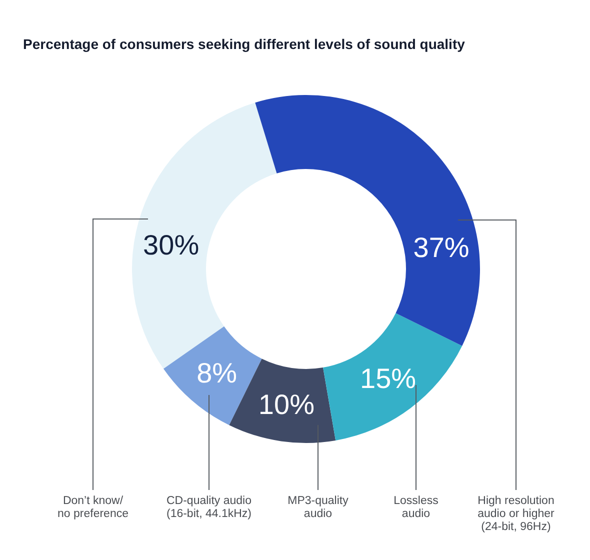 The image size is (590, 560). I want to click on data-label: 30%, so click(171, 245).